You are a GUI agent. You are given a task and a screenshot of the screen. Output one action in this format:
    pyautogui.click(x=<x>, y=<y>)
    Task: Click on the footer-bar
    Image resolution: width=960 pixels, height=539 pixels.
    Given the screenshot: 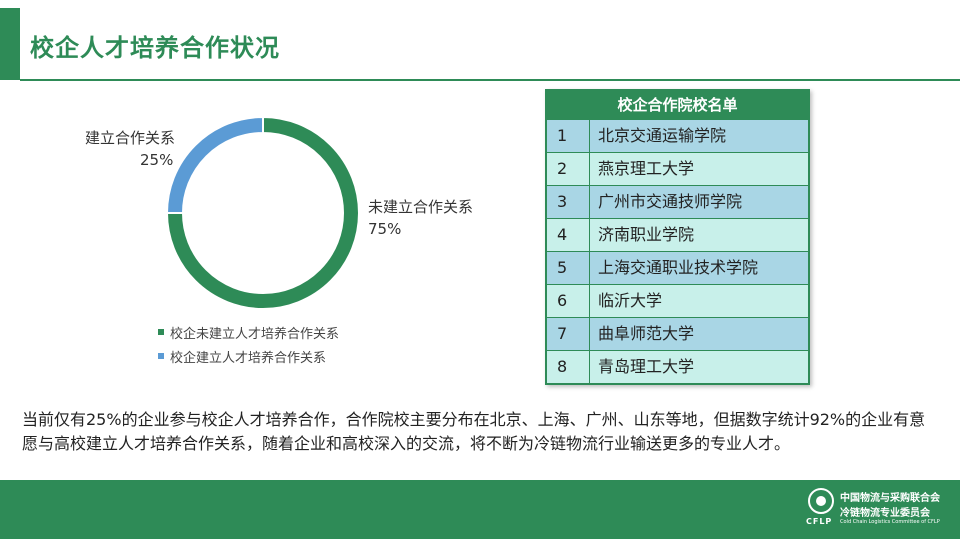 What is the action you would take?
    pyautogui.click(x=480, y=509)
    